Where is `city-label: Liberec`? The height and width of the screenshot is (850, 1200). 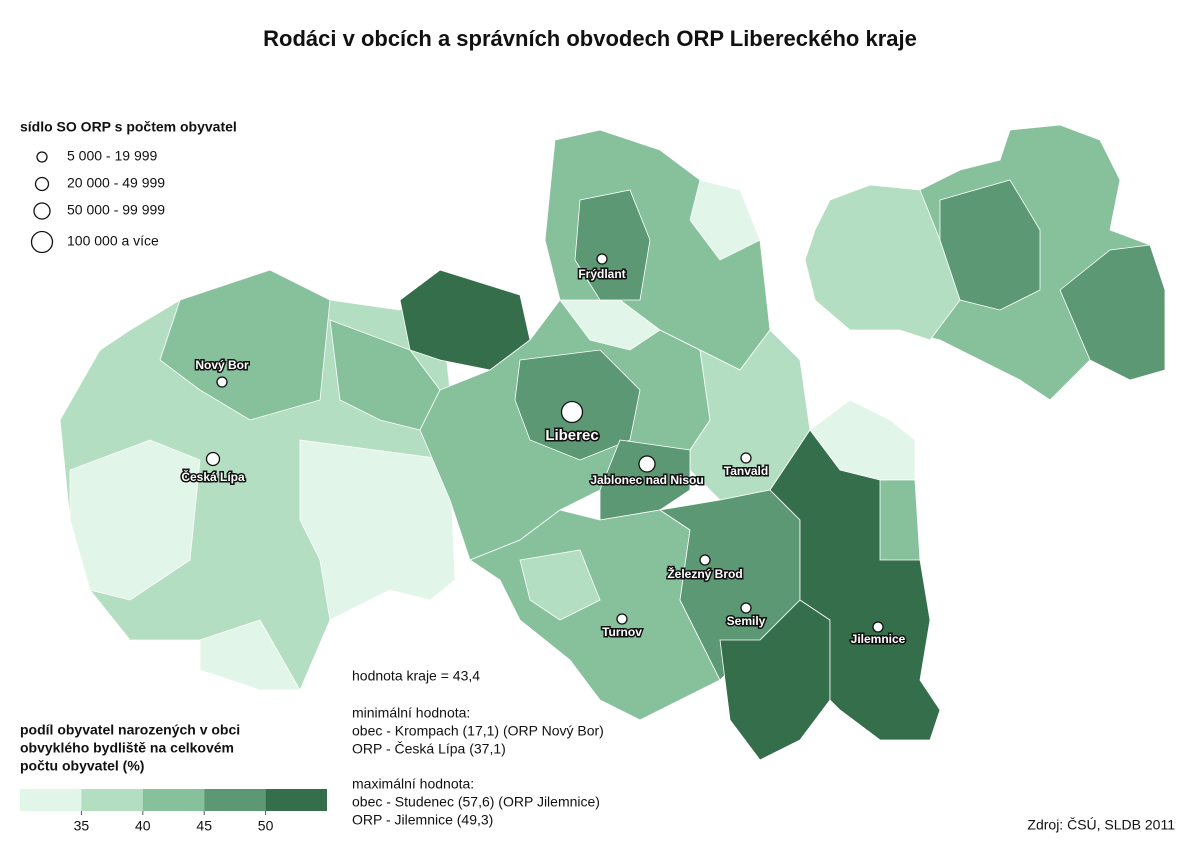
city-label: Liberec is located at coordinates (571, 435).